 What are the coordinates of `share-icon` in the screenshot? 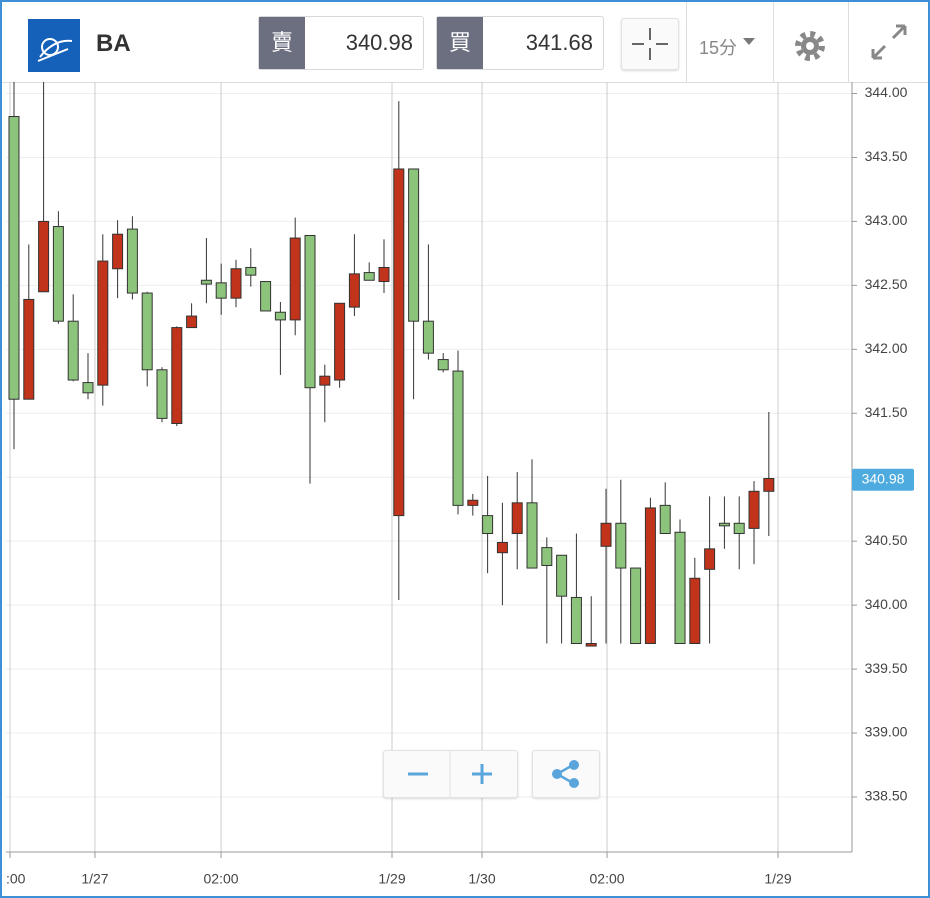 It's located at (565, 774).